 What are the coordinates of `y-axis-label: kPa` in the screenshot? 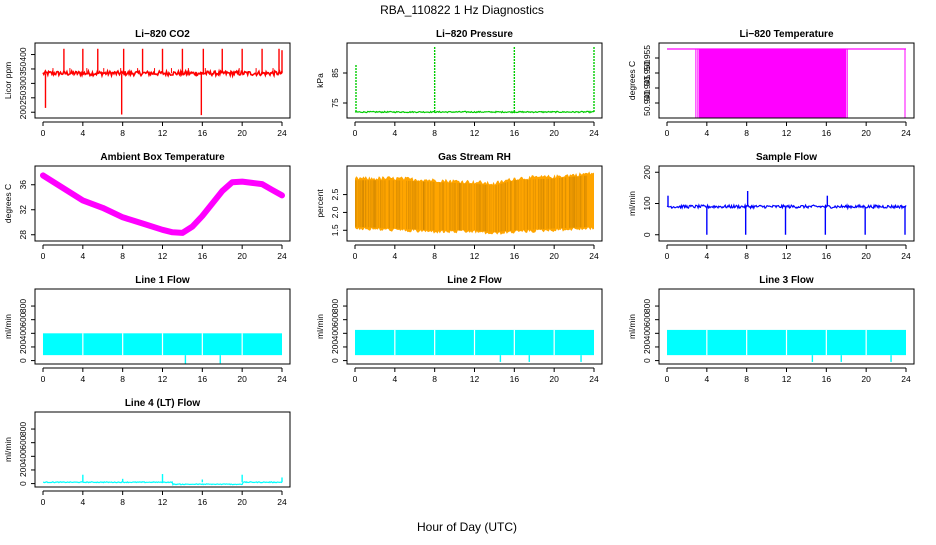 It's located at (320, 80).